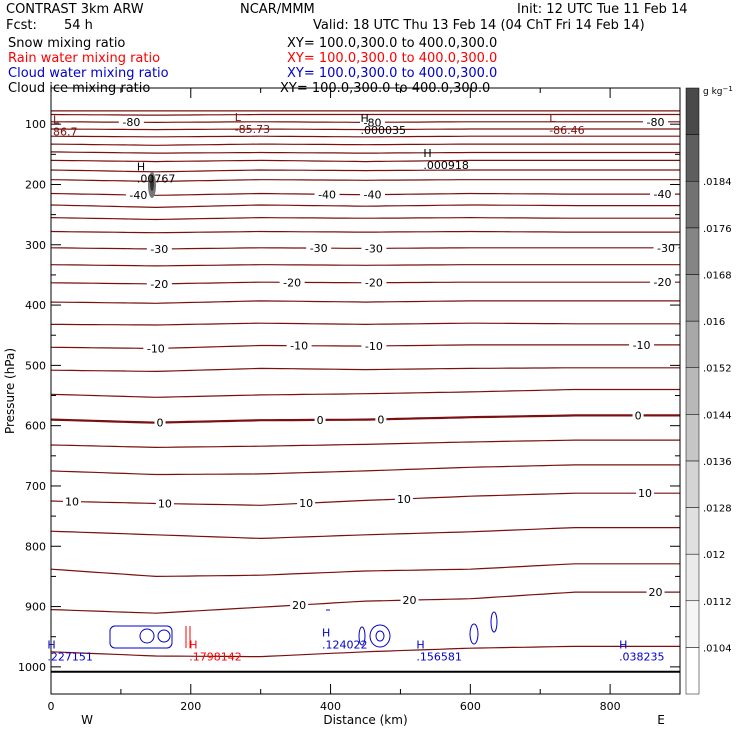 This screenshot has height=740, width=740. I want to click on colorbar-tick-label: .016, so click(714, 322).